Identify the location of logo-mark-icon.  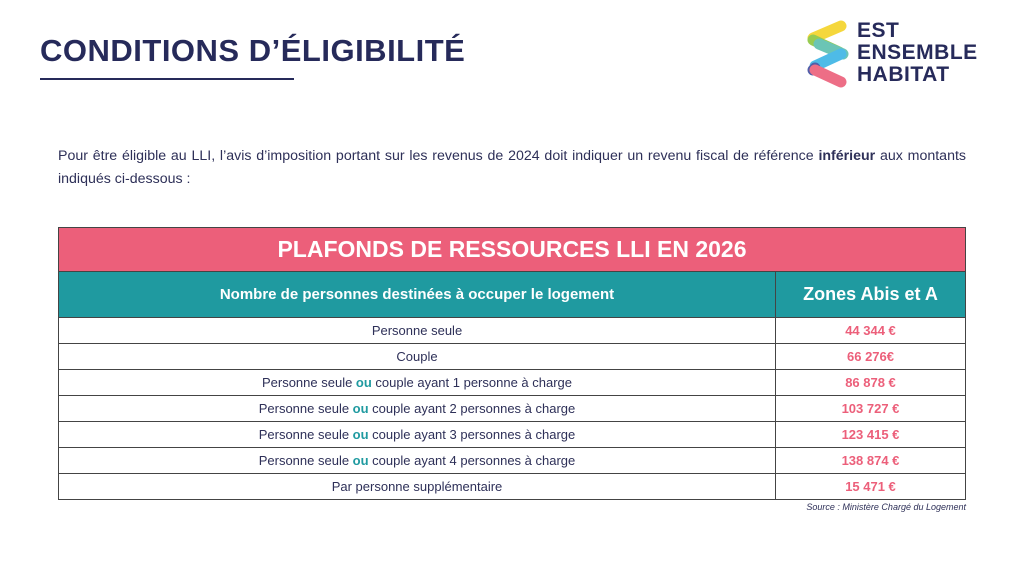
(828, 54).